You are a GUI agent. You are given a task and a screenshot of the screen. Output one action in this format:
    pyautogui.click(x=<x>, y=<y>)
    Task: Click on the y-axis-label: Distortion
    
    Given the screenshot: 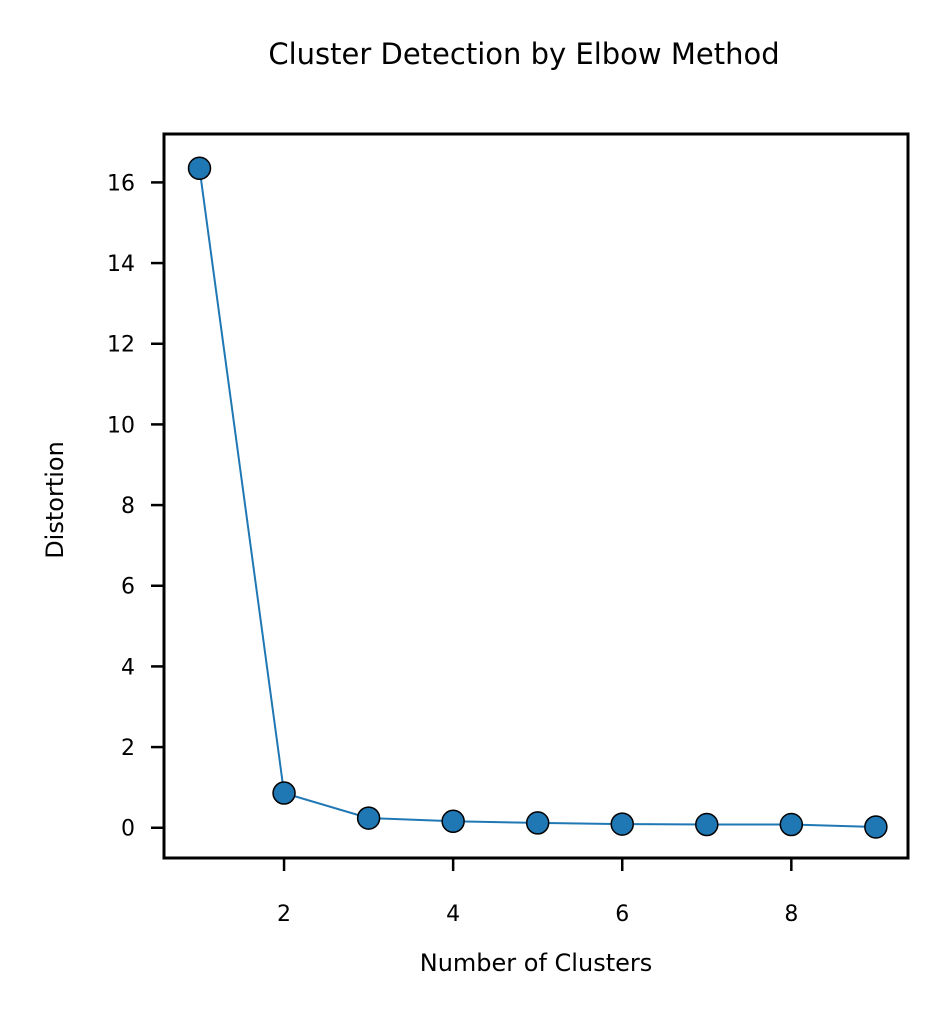 What is the action you would take?
    pyautogui.click(x=55, y=500)
    